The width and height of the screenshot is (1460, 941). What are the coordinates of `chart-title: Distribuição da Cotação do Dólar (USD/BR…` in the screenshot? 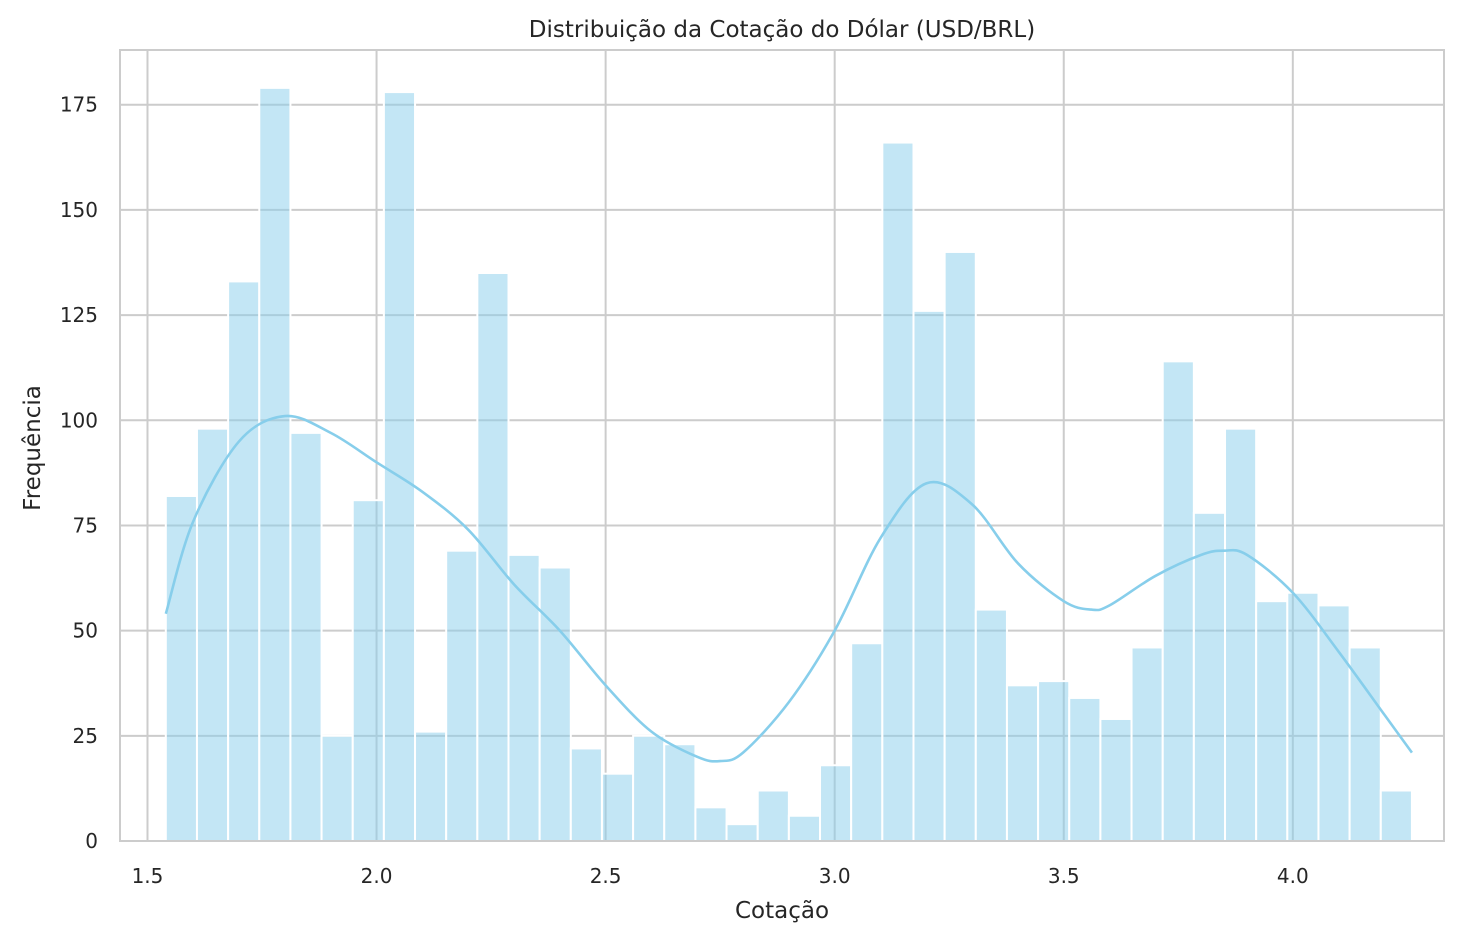 It's located at (782, 30).